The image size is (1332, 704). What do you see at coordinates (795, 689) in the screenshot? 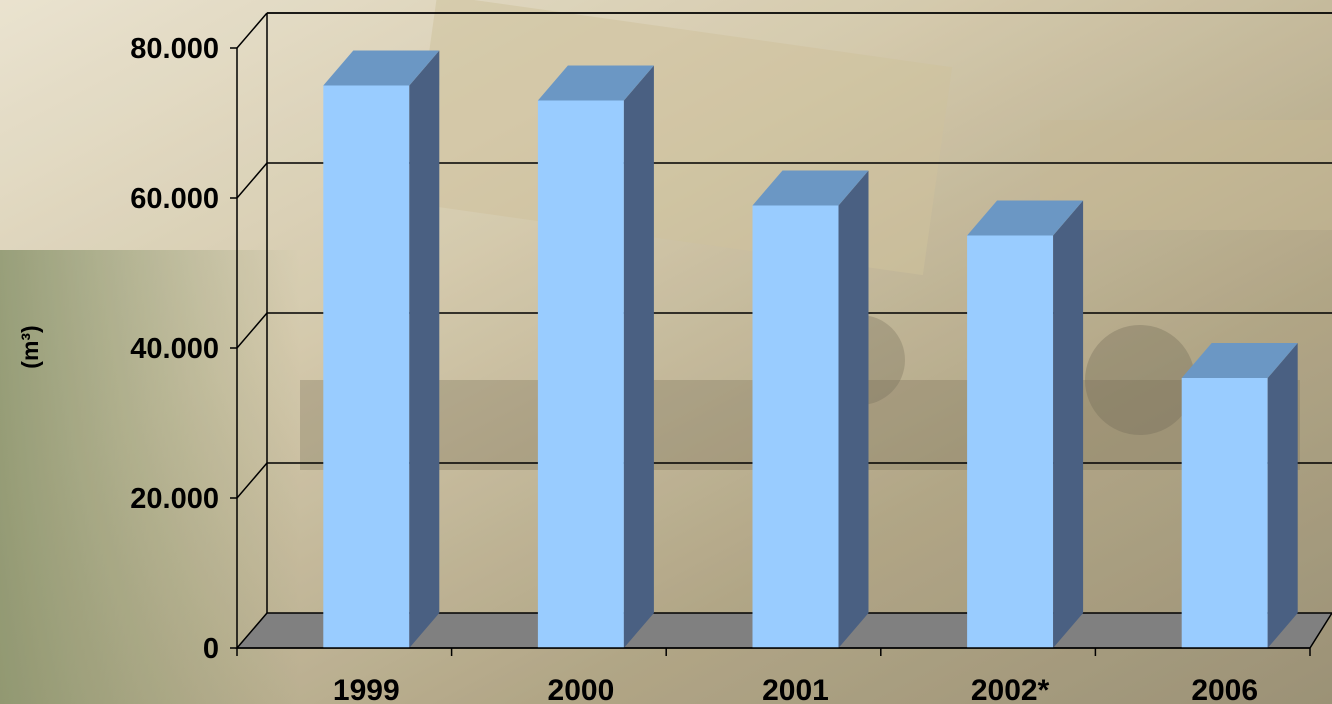
I see `x-tick-label: 2001` at bounding box center [795, 689].